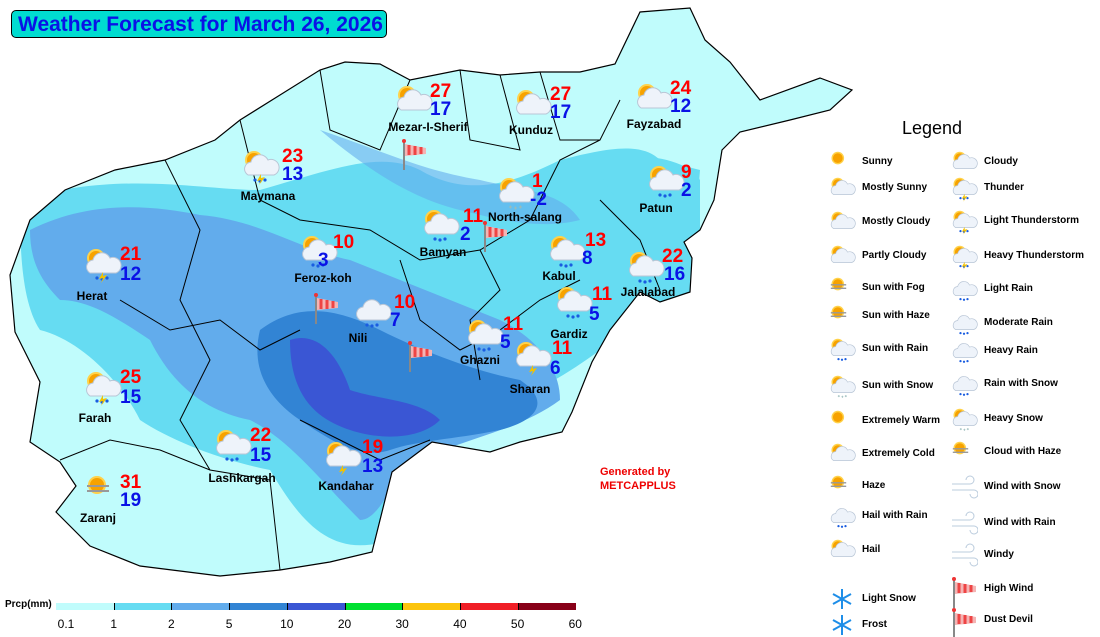 Image resolution: width=1100 pixels, height=637 pixels. I want to click on city-name: Sharan, so click(530, 389).